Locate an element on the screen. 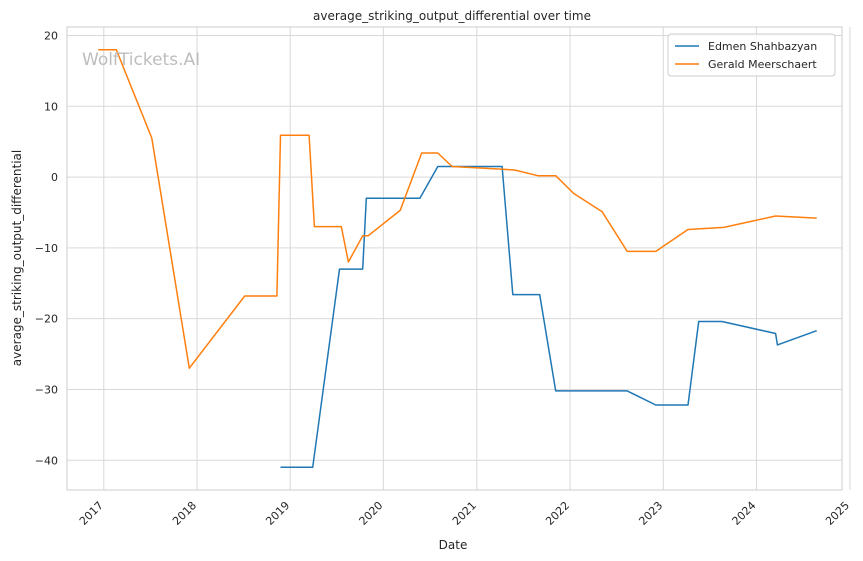 The width and height of the screenshot is (863, 561). legend-label-gerald: Gerald Meerschaert is located at coordinates (762, 64).